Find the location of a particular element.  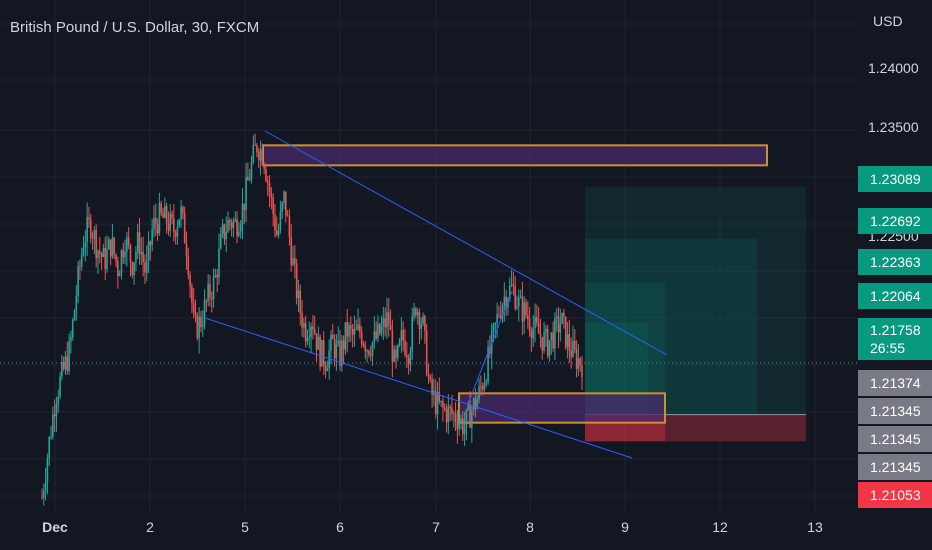

current-price-label: 1.21758 26:55 is located at coordinates (895, 339).